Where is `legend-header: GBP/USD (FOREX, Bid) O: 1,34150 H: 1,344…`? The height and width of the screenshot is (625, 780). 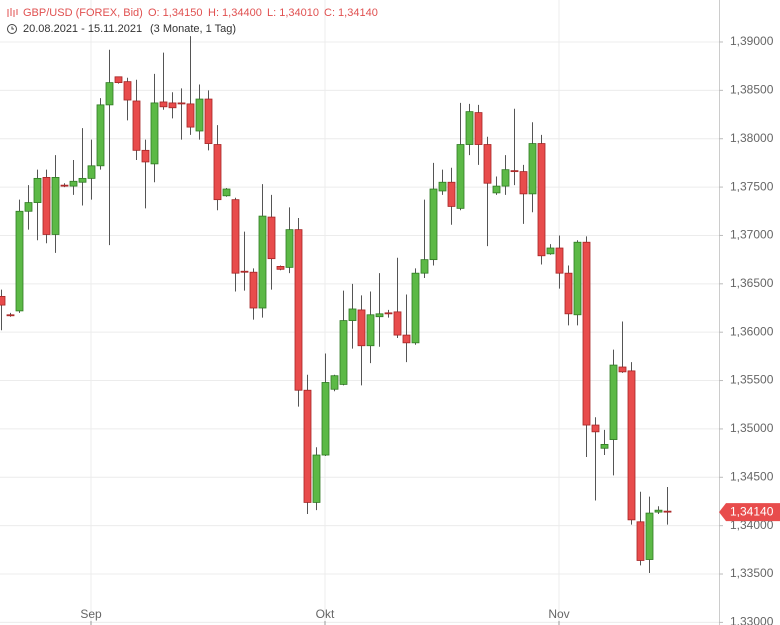
legend-header: GBP/USD (FOREX, Bid) O: 1,34150 H: 1,344… is located at coordinates (192, 21).